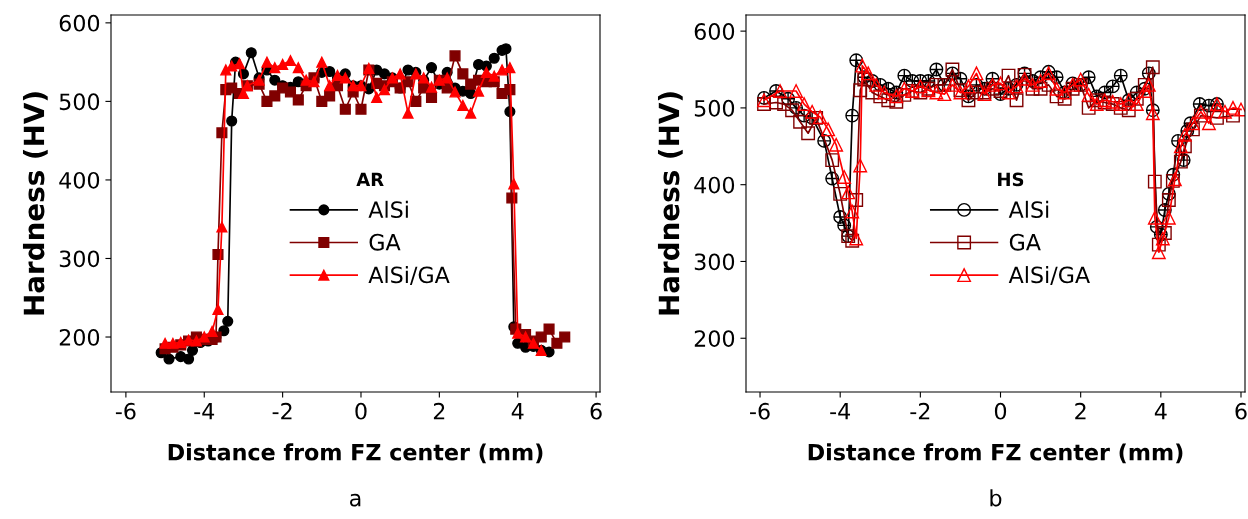 This screenshot has width=1248, height=519. What do you see at coordinates (370, 179) in the screenshot?
I see `legend-title: AR` at bounding box center [370, 179].